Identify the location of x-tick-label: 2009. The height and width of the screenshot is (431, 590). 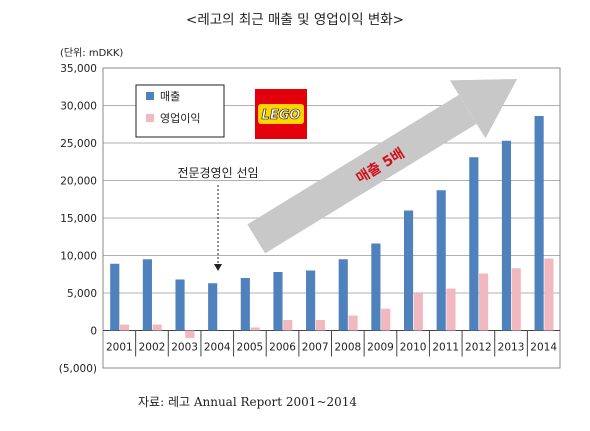
(380, 348).